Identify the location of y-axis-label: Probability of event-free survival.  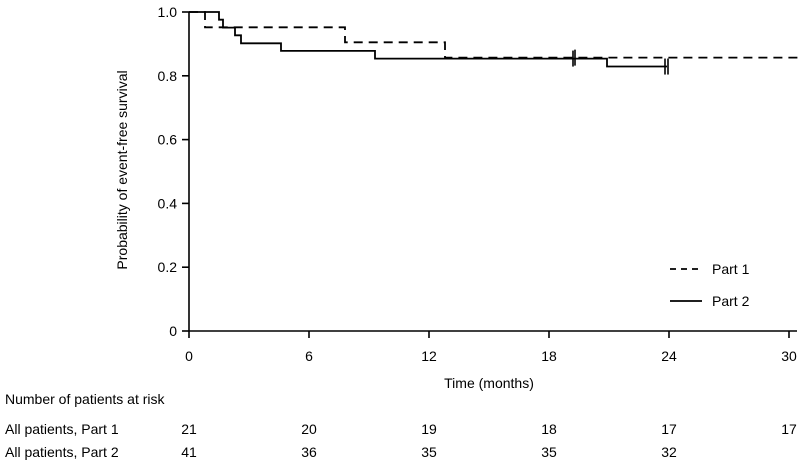
(122, 169).